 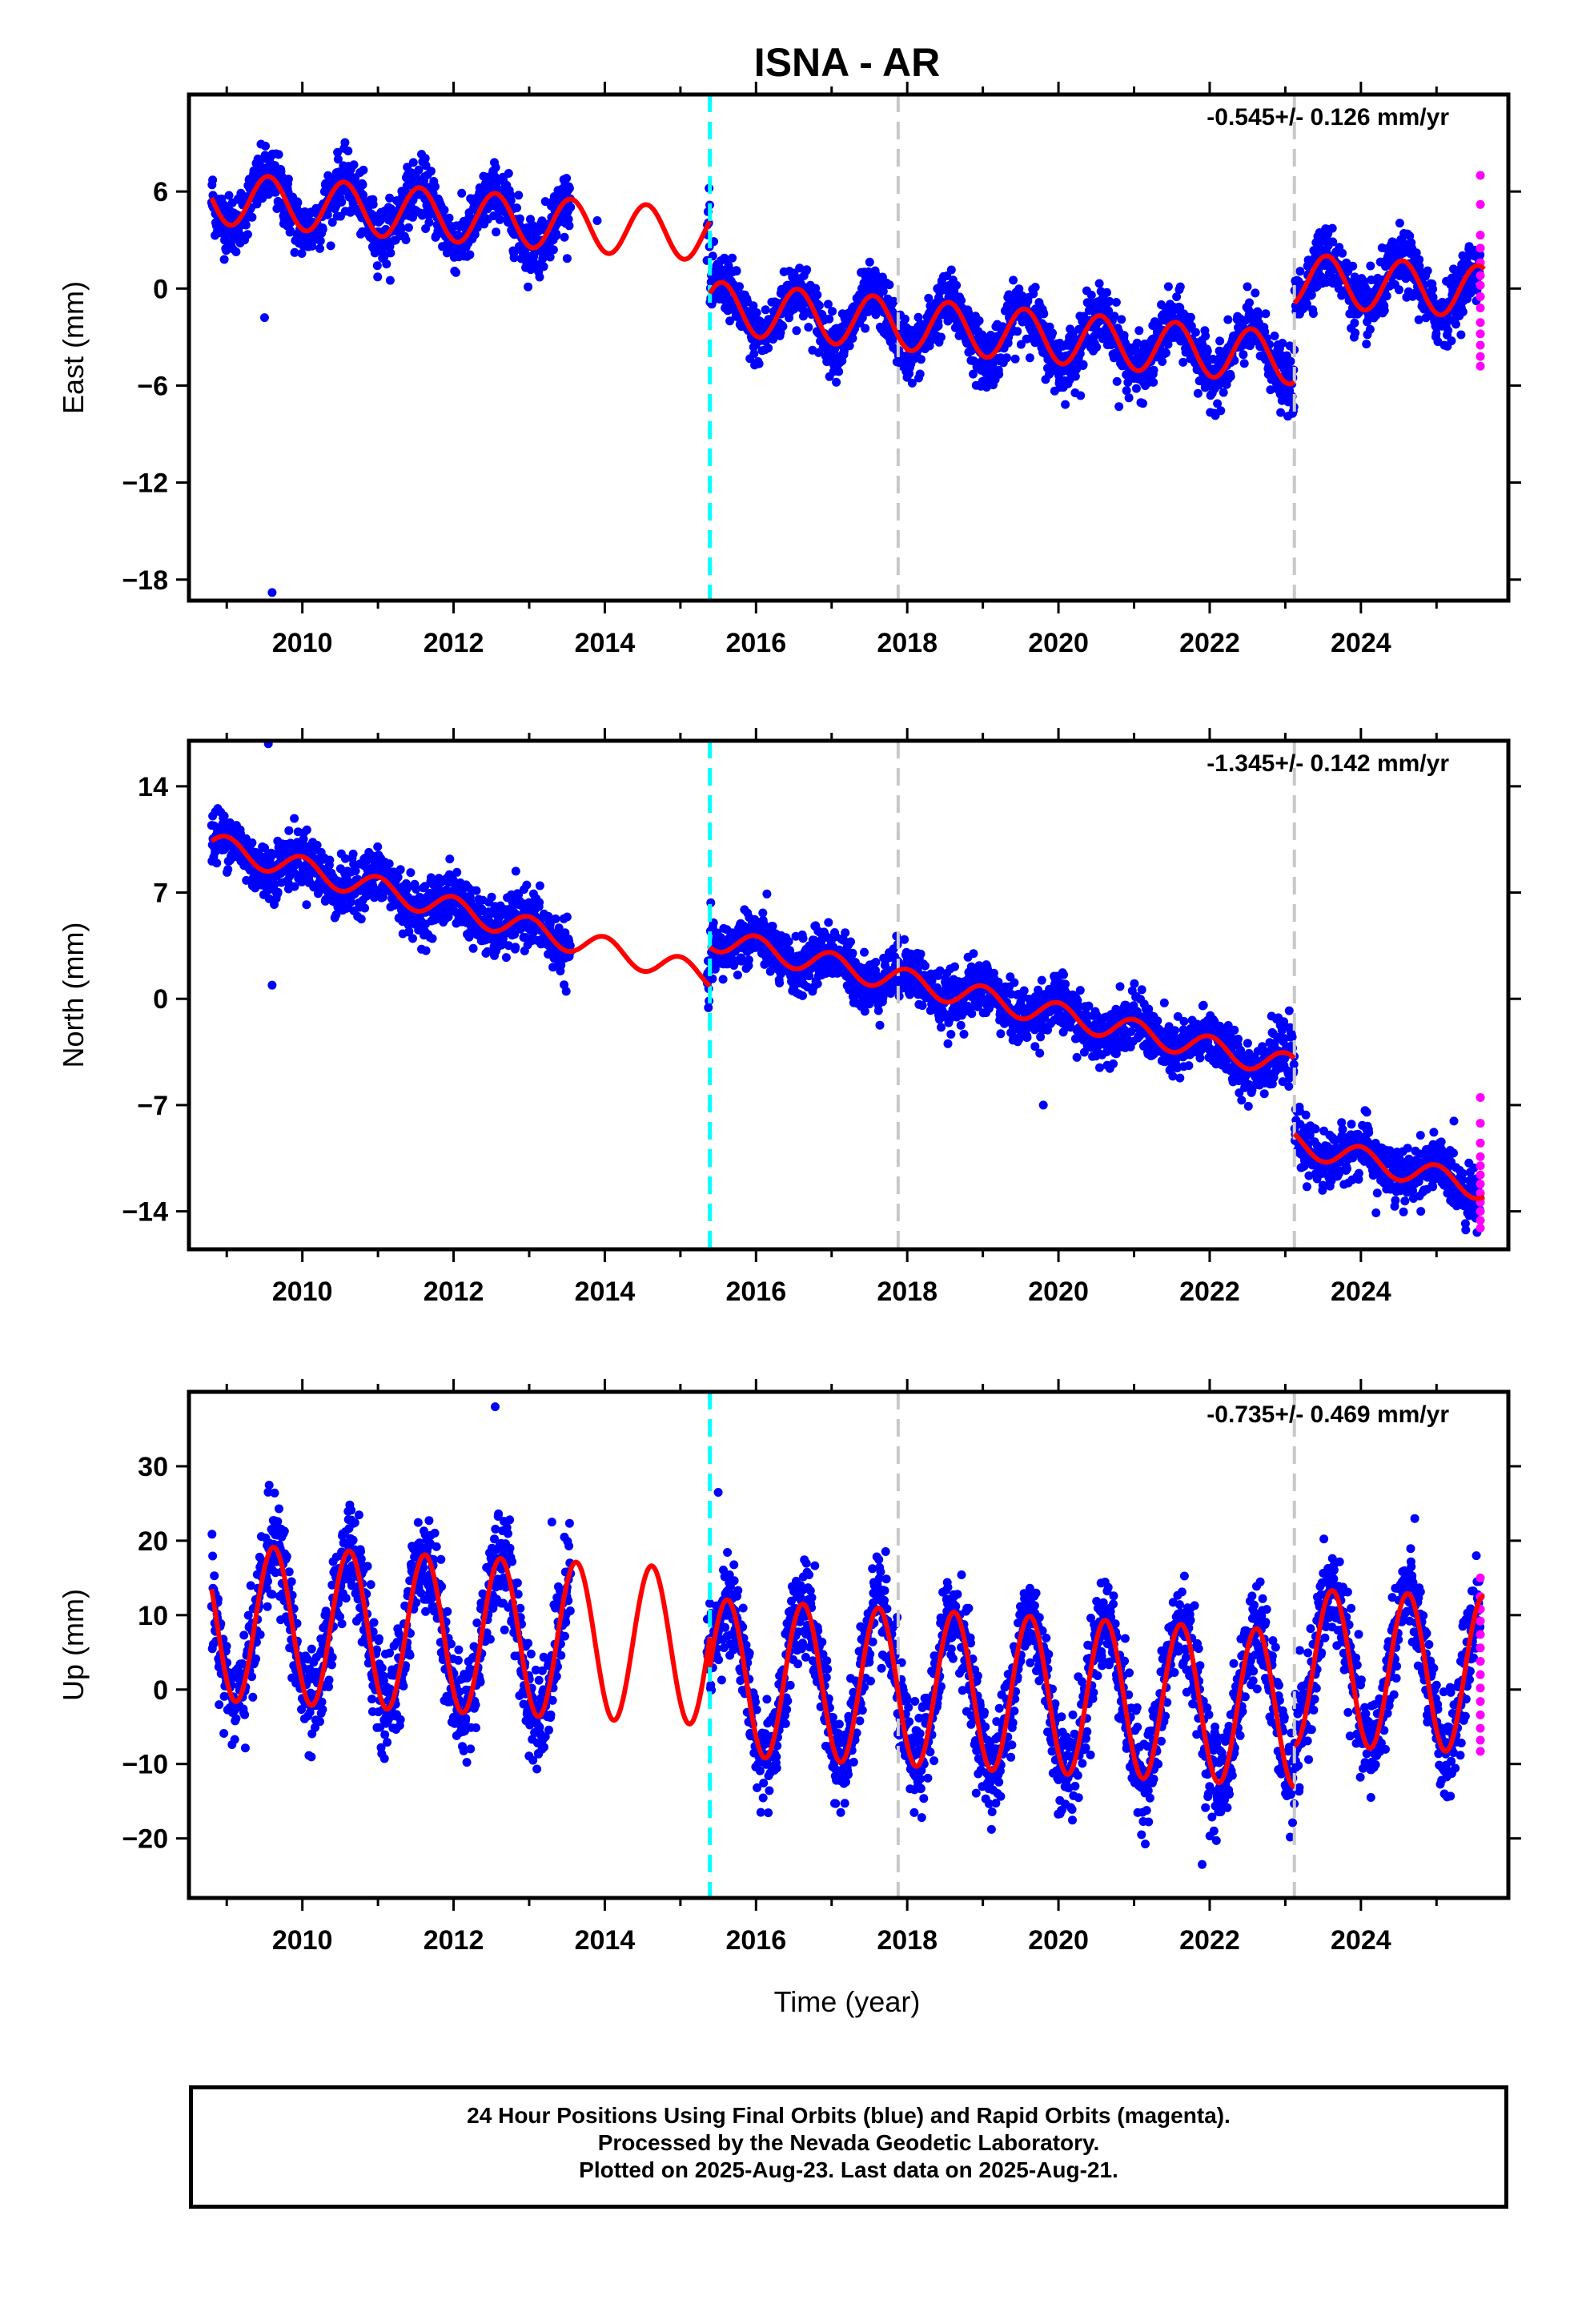 What do you see at coordinates (145, 484) in the screenshot?
I see `y-tick-label: −12` at bounding box center [145, 484].